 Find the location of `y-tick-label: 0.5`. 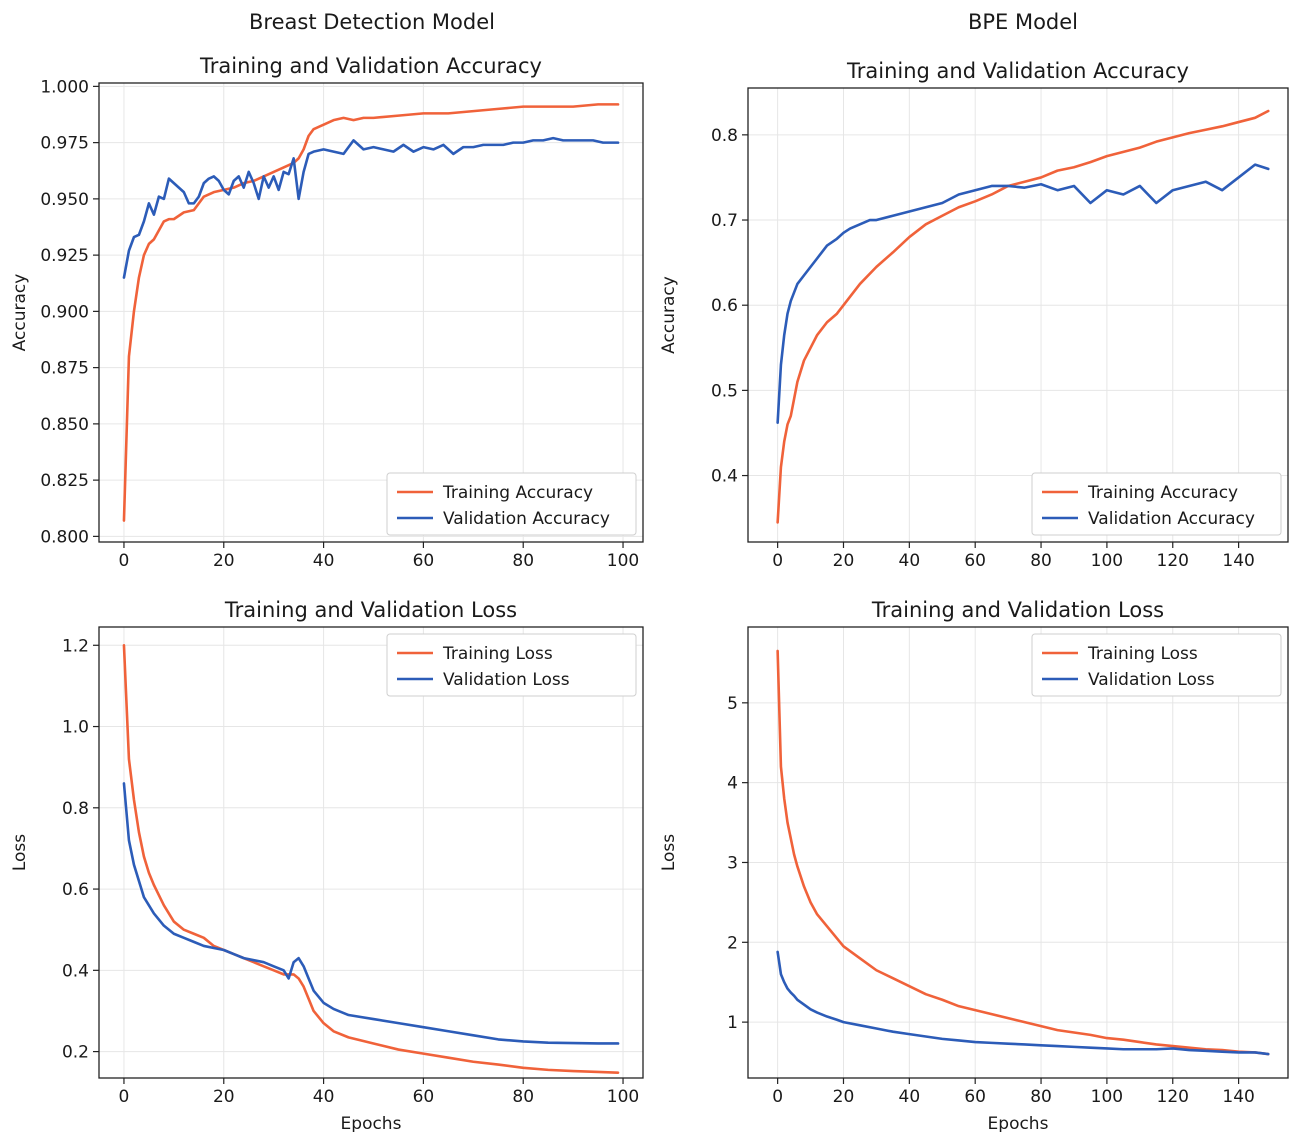

y-tick-label: 0.5 is located at coordinates (724, 391).